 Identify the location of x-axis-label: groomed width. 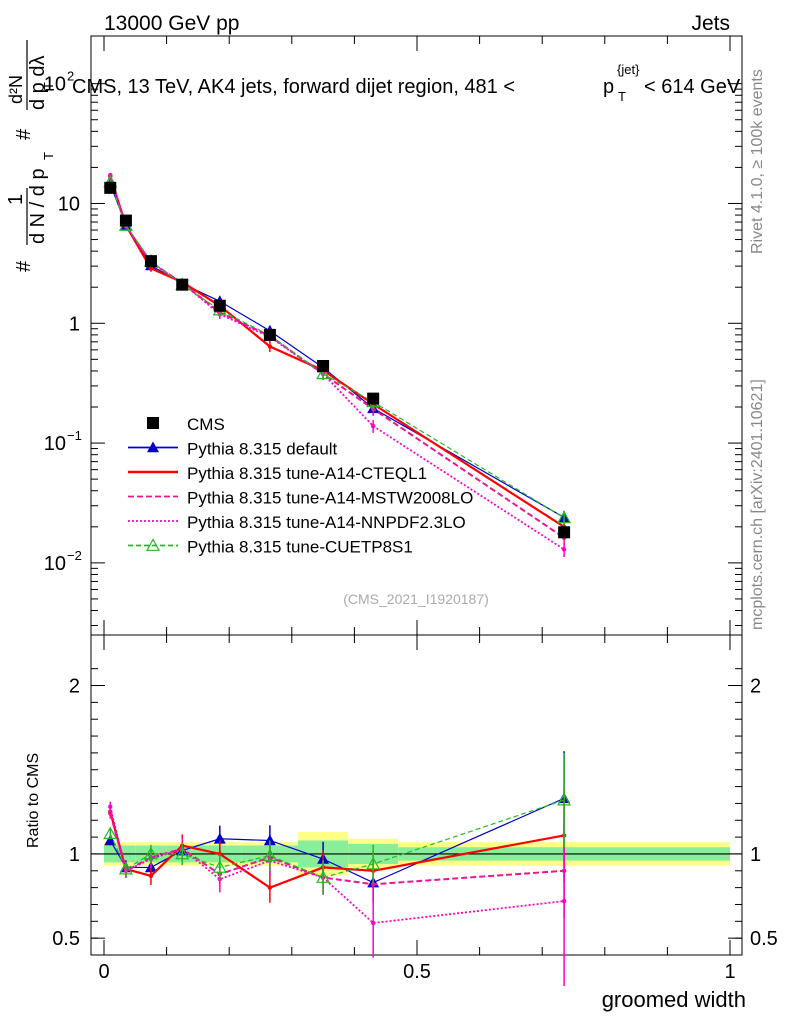
(674, 999).